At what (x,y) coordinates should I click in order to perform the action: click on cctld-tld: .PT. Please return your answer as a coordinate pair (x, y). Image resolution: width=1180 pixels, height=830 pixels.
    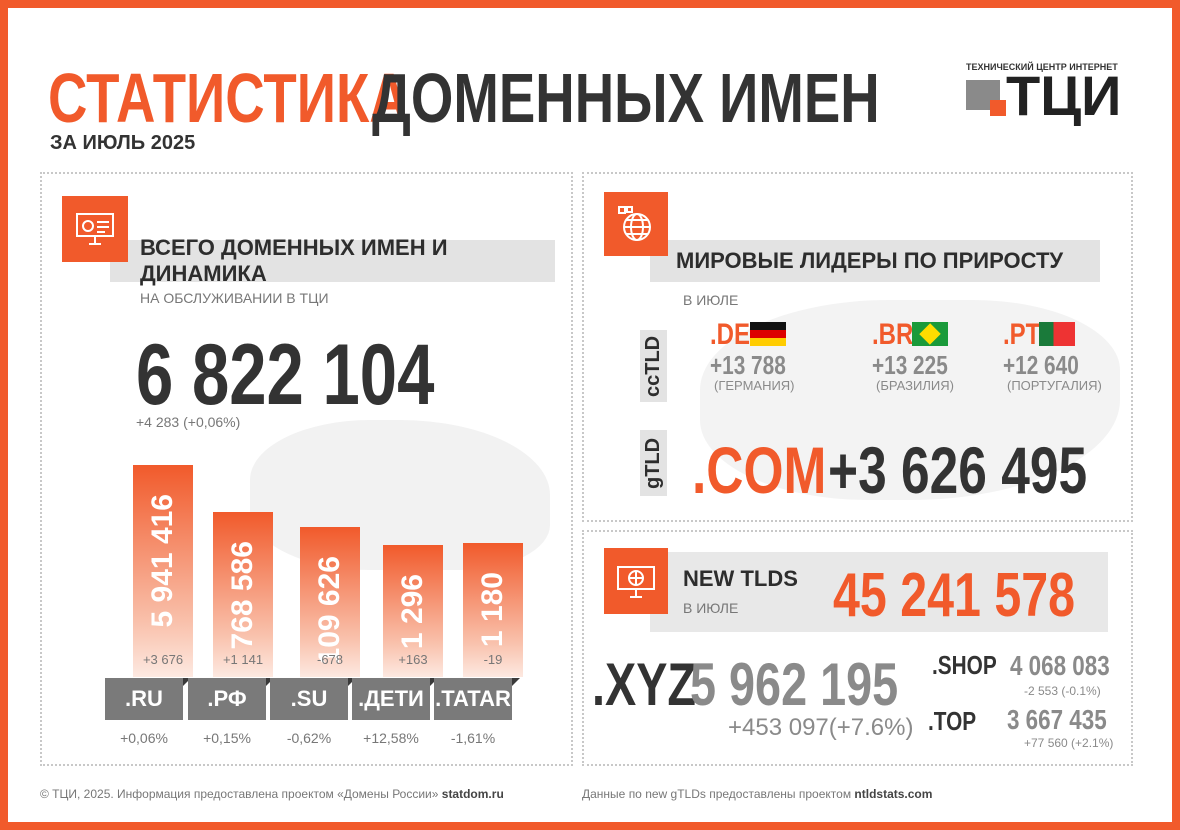
    Looking at the image, I should click on (1022, 334).